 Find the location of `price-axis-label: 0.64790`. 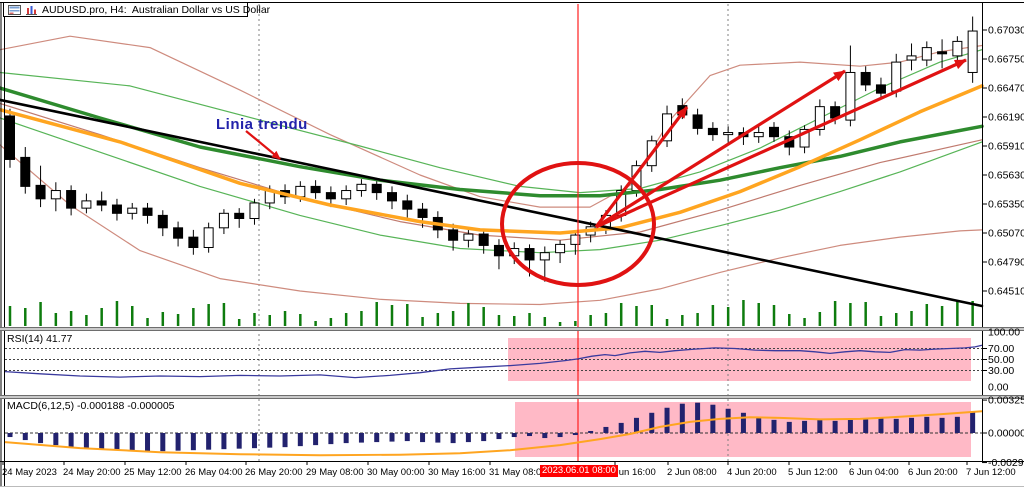

price-axis-label: 0.64790 is located at coordinates (1006, 262).